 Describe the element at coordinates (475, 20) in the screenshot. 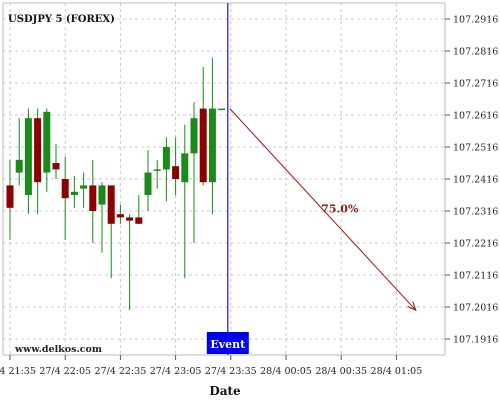

I see `y-tick-label: 107.2916` at that location.